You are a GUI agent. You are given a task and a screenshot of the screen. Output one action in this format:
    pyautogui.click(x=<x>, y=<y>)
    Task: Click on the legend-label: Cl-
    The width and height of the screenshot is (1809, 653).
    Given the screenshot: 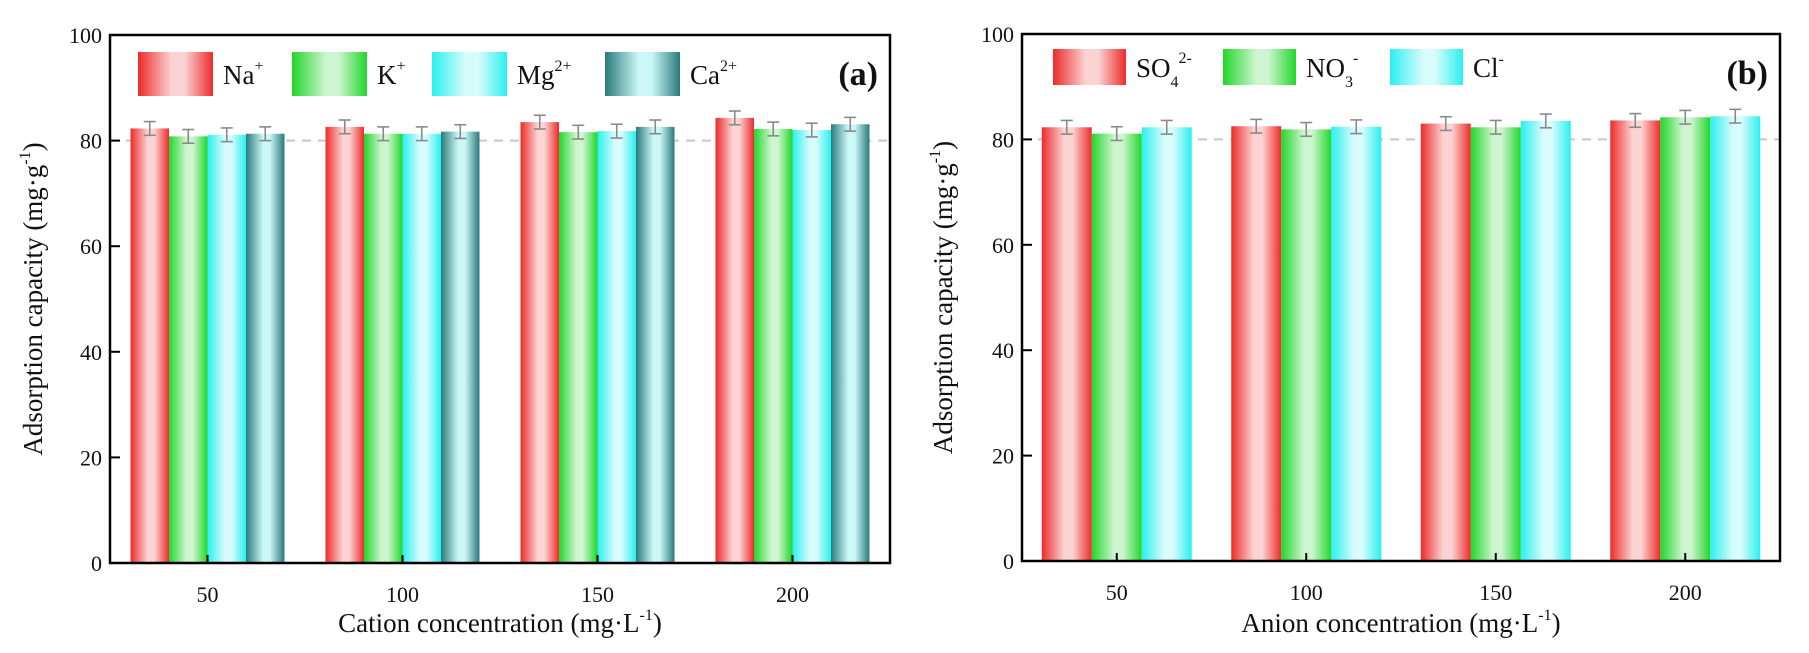 What is the action you would take?
    pyautogui.click(x=1488, y=67)
    